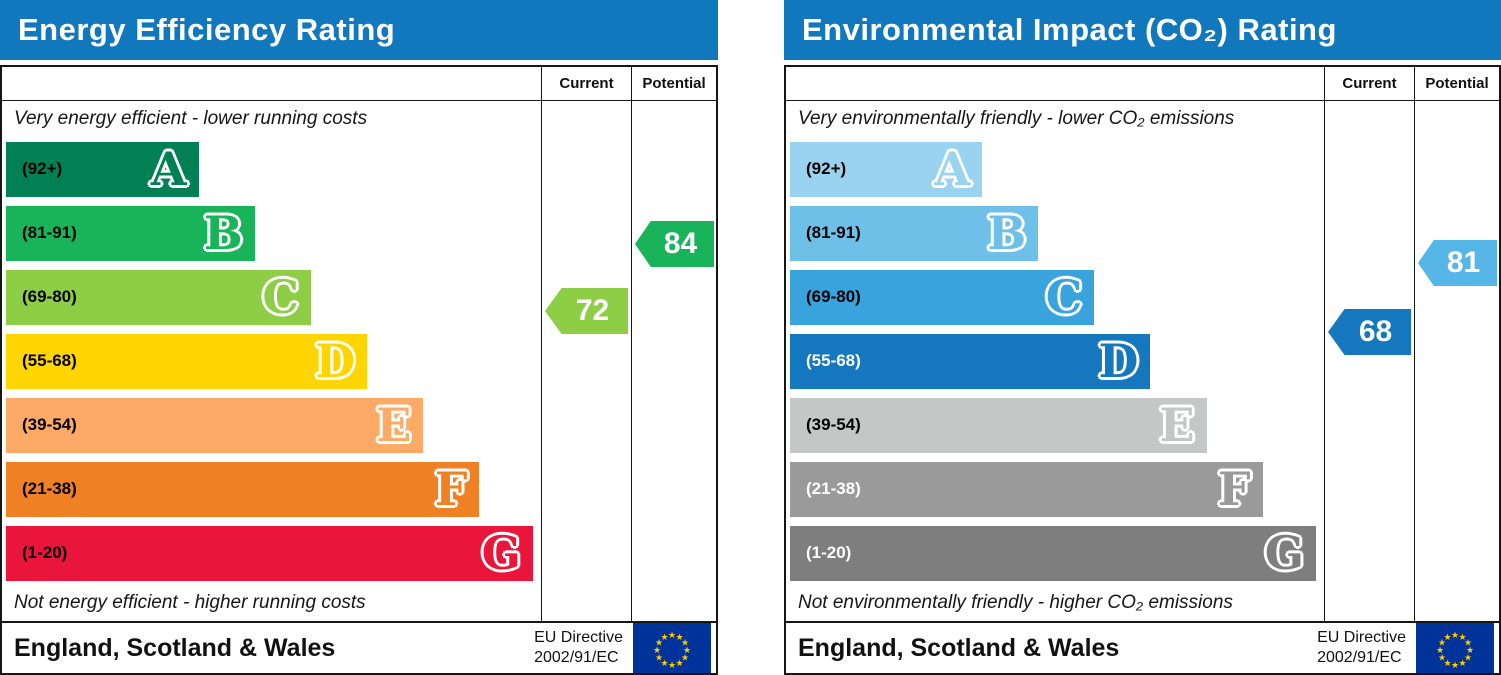 The width and height of the screenshot is (1501, 675). I want to click on potential-rating-pointer: 81, so click(1457, 263).